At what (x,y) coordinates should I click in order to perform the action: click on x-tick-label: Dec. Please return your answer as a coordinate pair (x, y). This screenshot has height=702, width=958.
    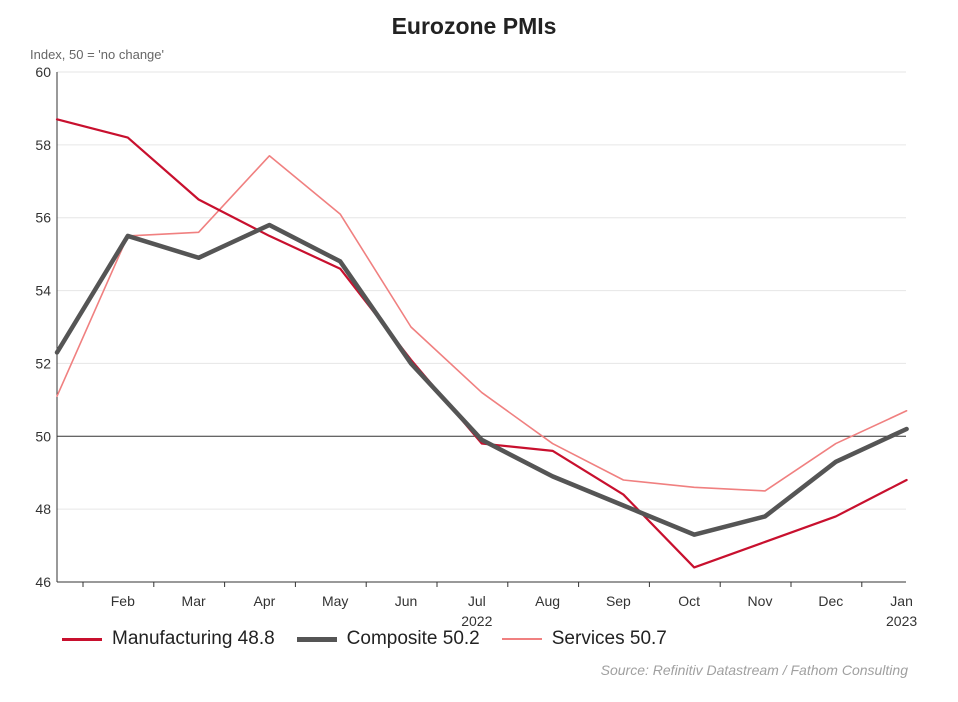
    Looking at the image, I should click on (830, 601).